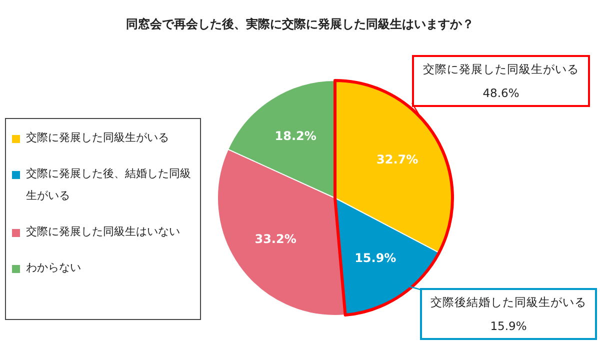  What do you see at coordinates (300, 24) in the screenshot?
I see `chart-title: 同窓会で再会した後、実際に交際に発展した同級生はいますか？` at bounding box center [300, 24].